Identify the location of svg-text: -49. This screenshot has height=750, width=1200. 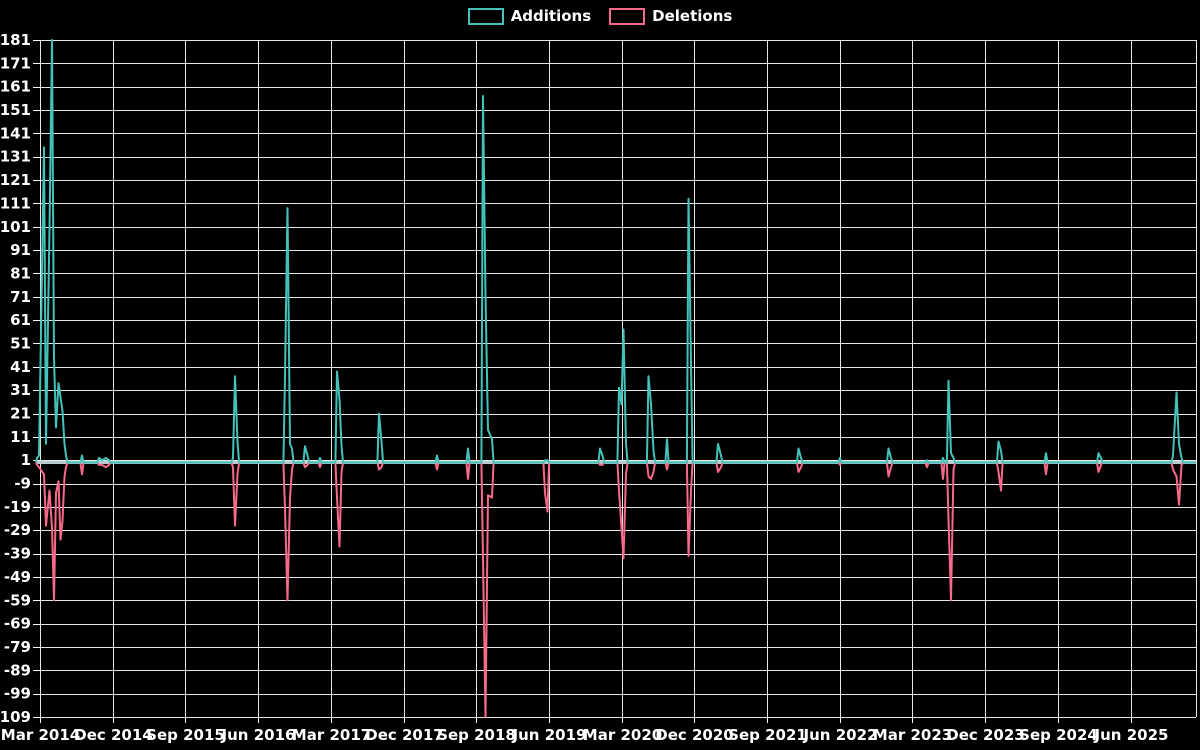
(17, 577).